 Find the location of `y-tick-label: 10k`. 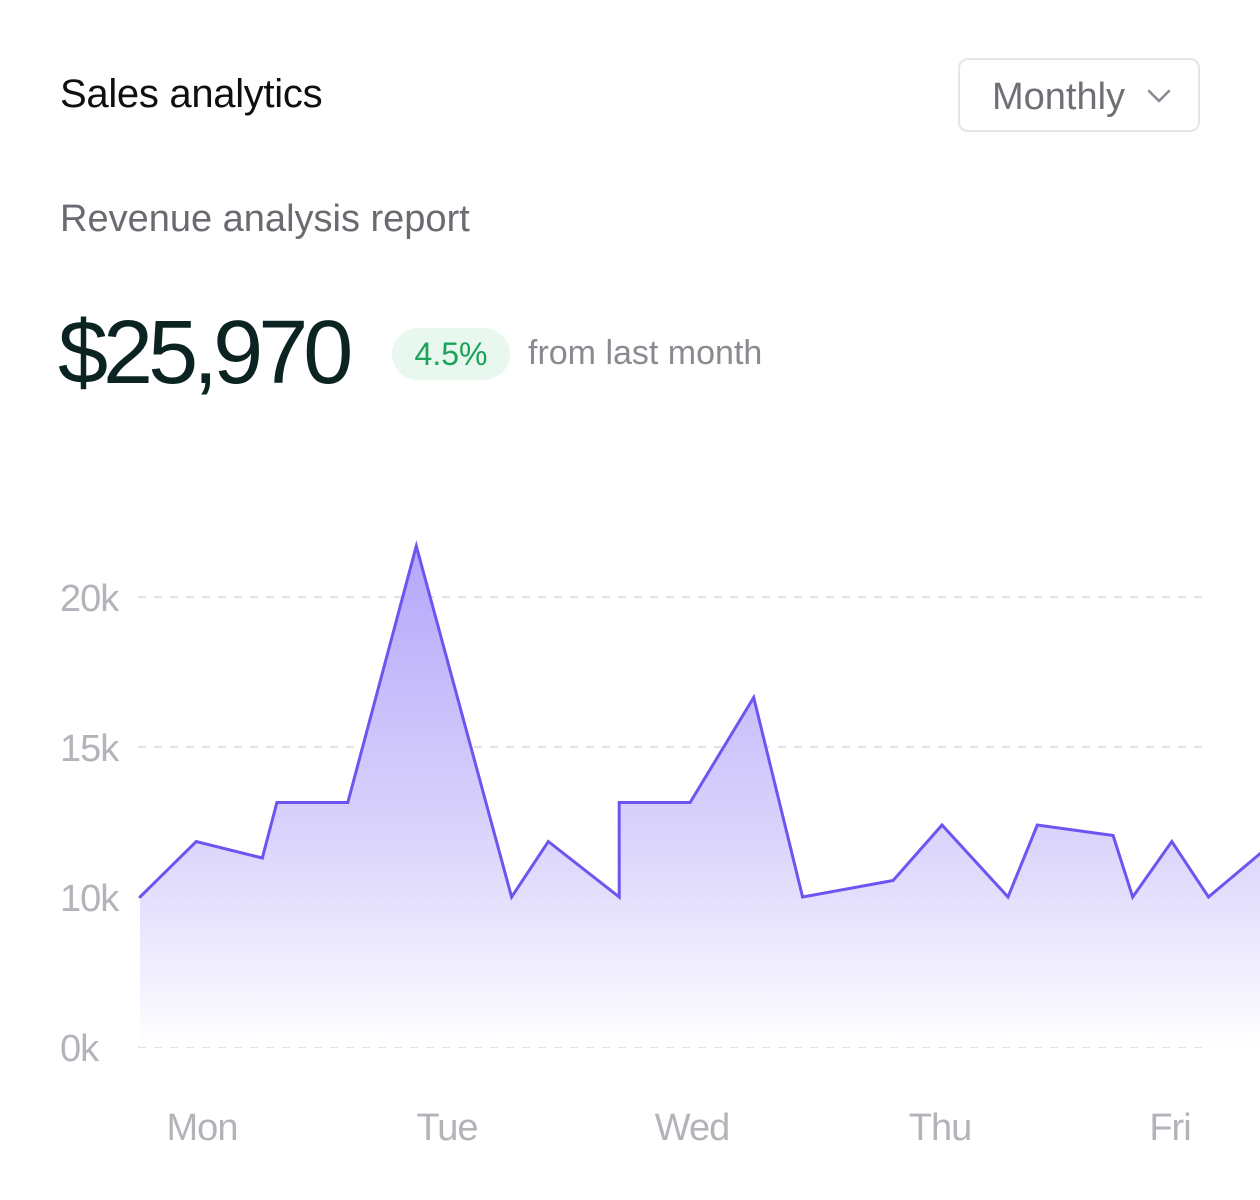

y-tick-label: 10k is located at coordinates (90, 899).